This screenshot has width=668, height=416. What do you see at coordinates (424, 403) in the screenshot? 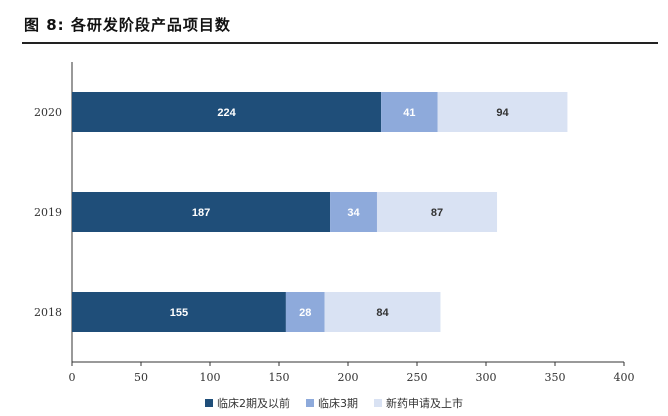
I see `legend-label-series-3: 新药申请及上市` at bounding box center [424, 403].